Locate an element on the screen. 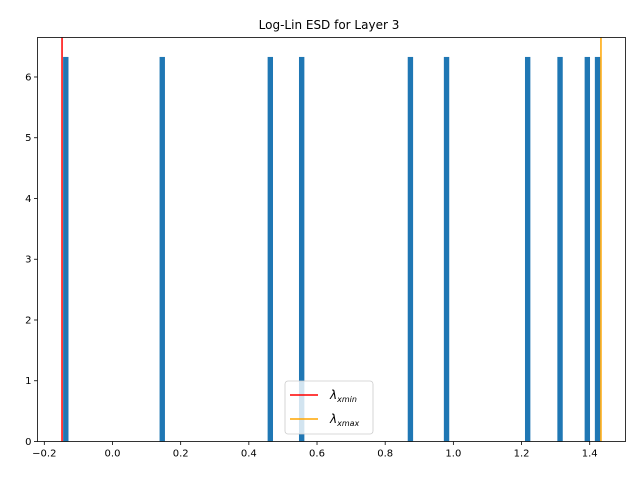  legend-box is located at coordinates (329, 407).